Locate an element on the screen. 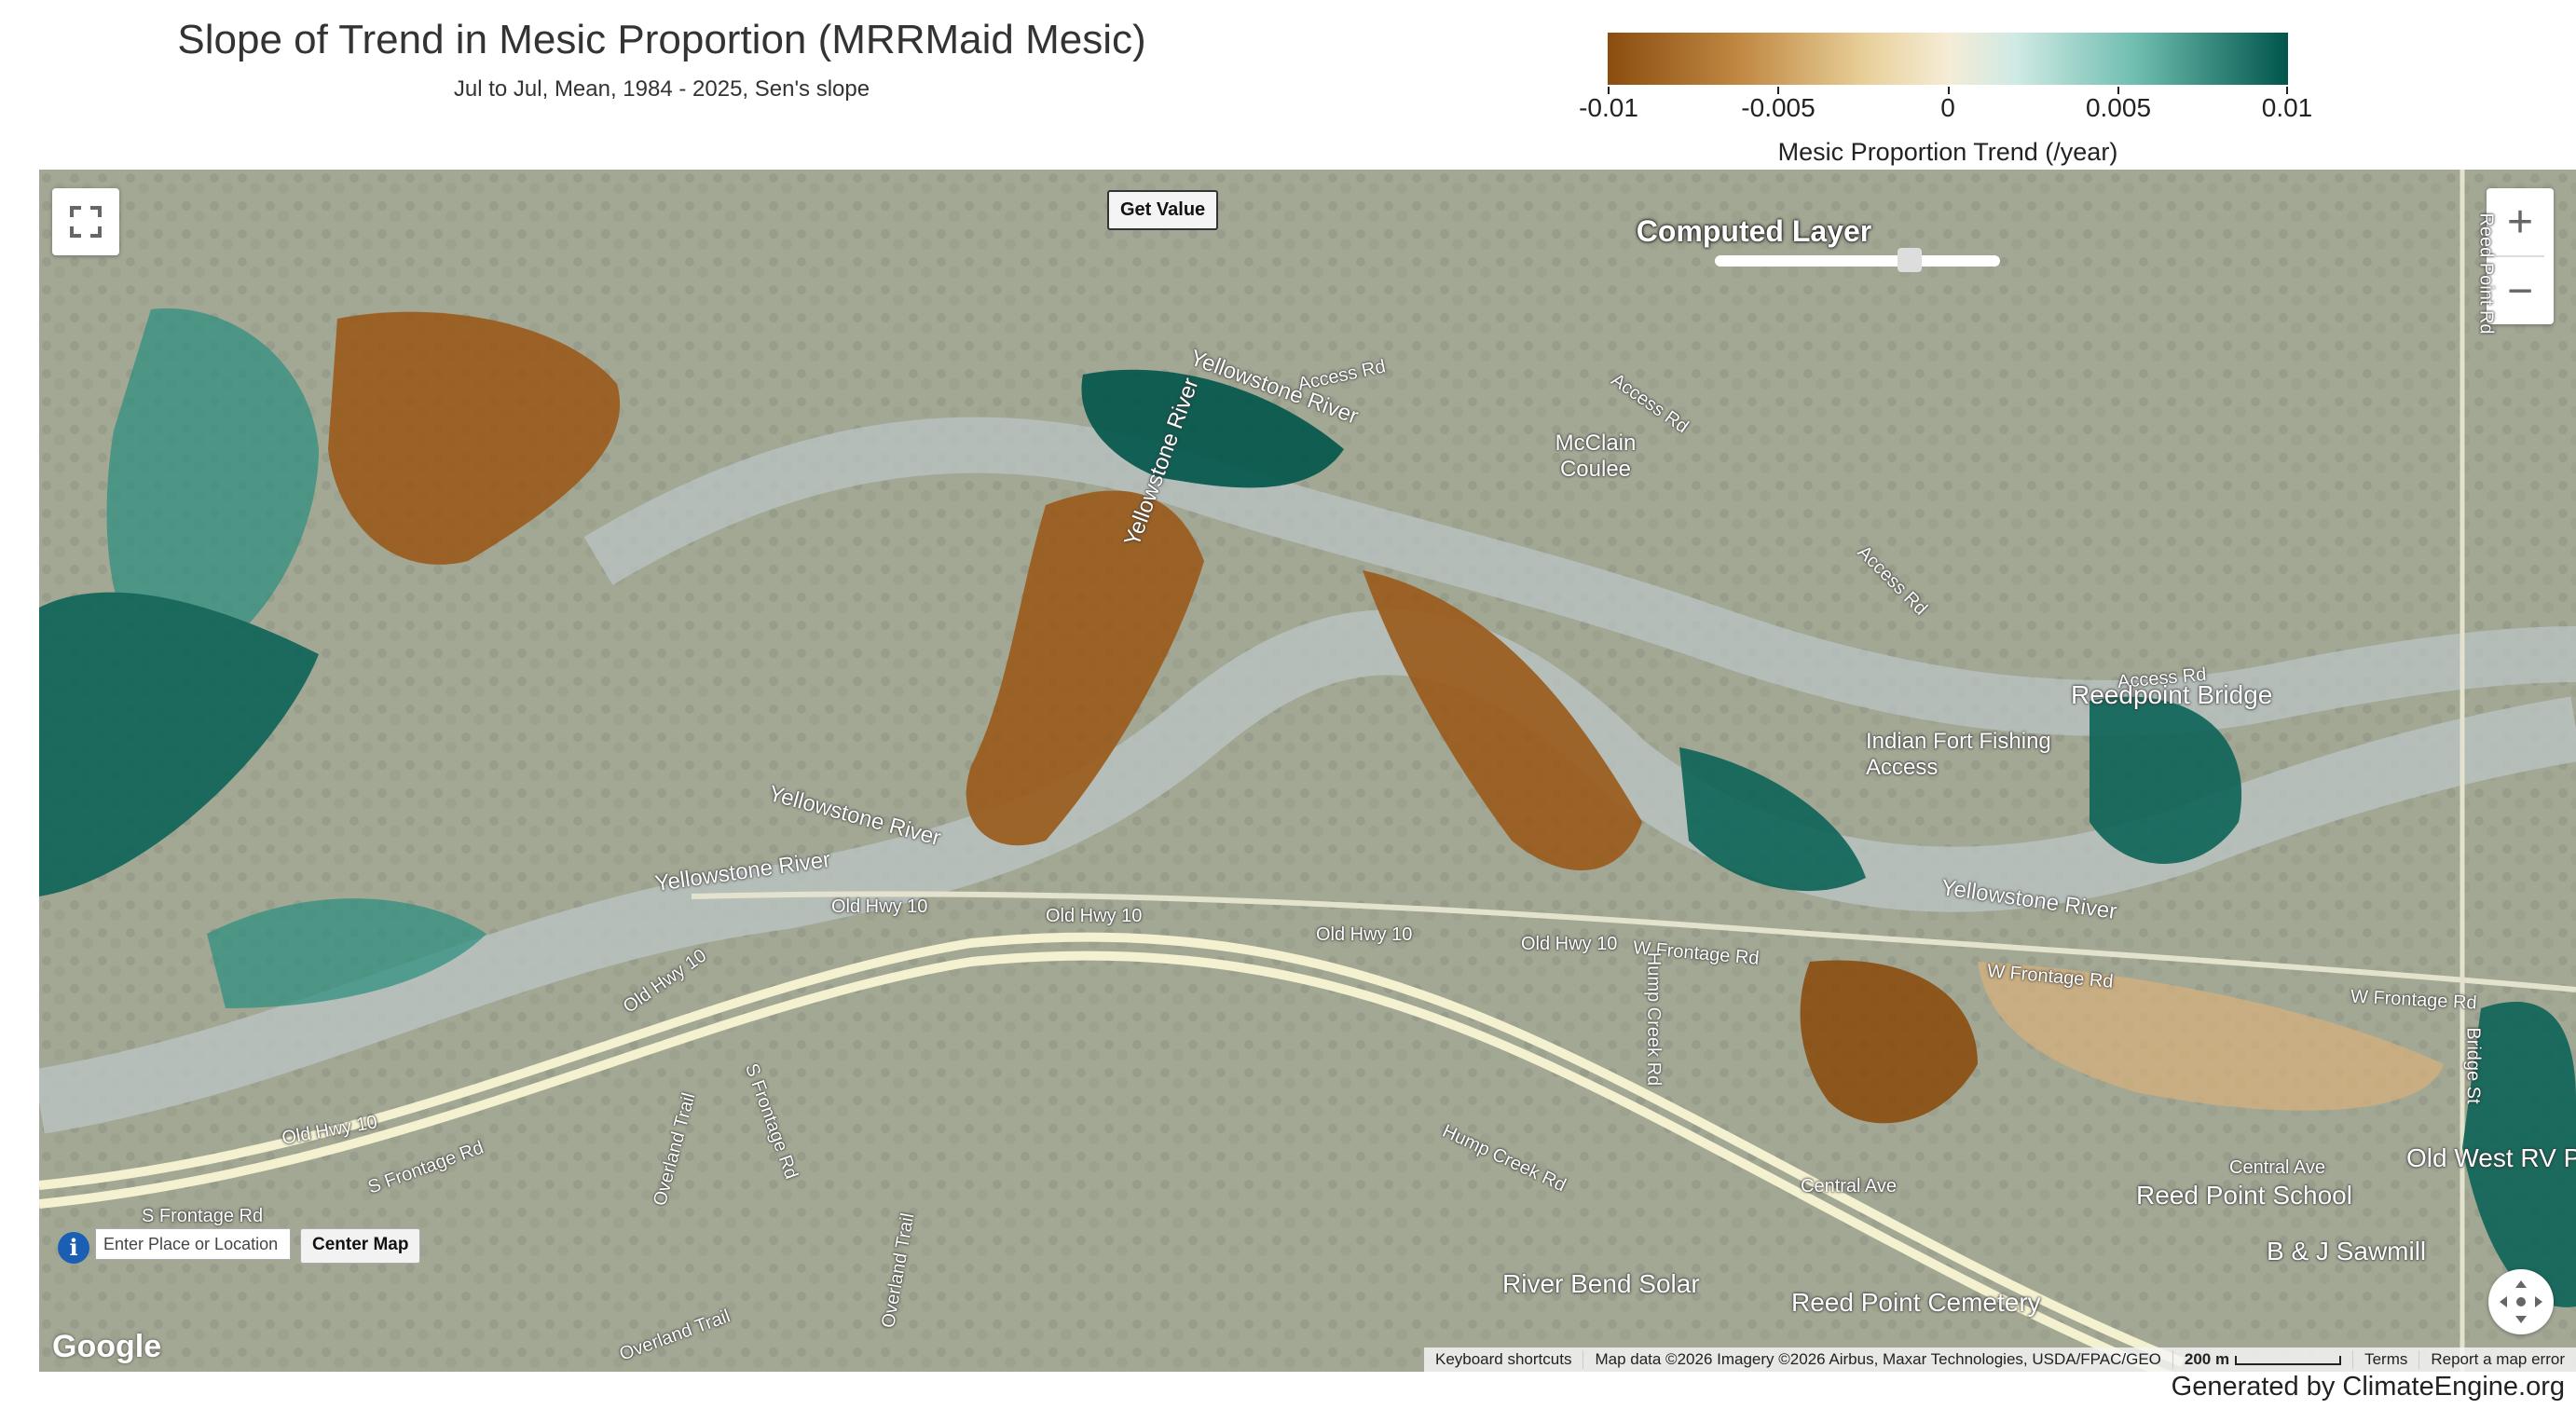  scale-label: 200 m is located at coordinates (2207, 1359).